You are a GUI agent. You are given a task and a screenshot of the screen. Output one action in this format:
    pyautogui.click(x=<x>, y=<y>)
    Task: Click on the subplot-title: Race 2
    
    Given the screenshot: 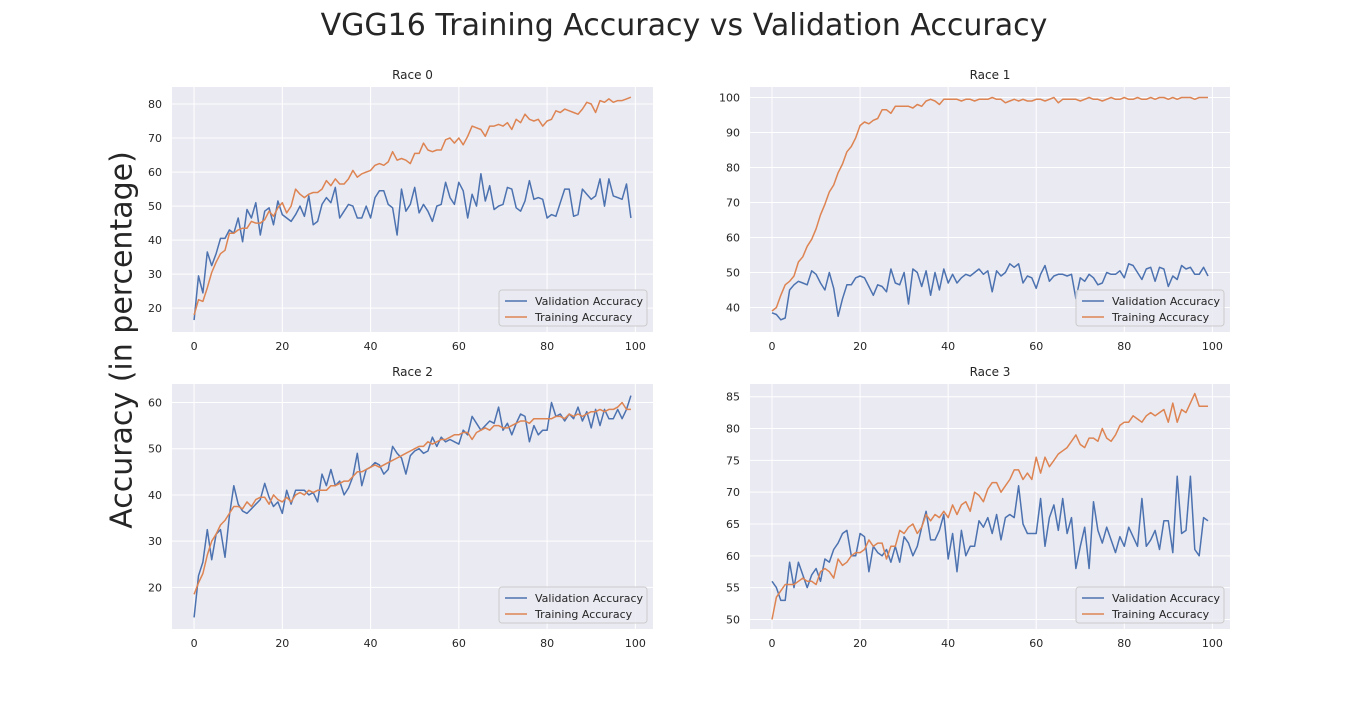 What is the action you would take?
    pyautogui.click(x=412, y=372)
    